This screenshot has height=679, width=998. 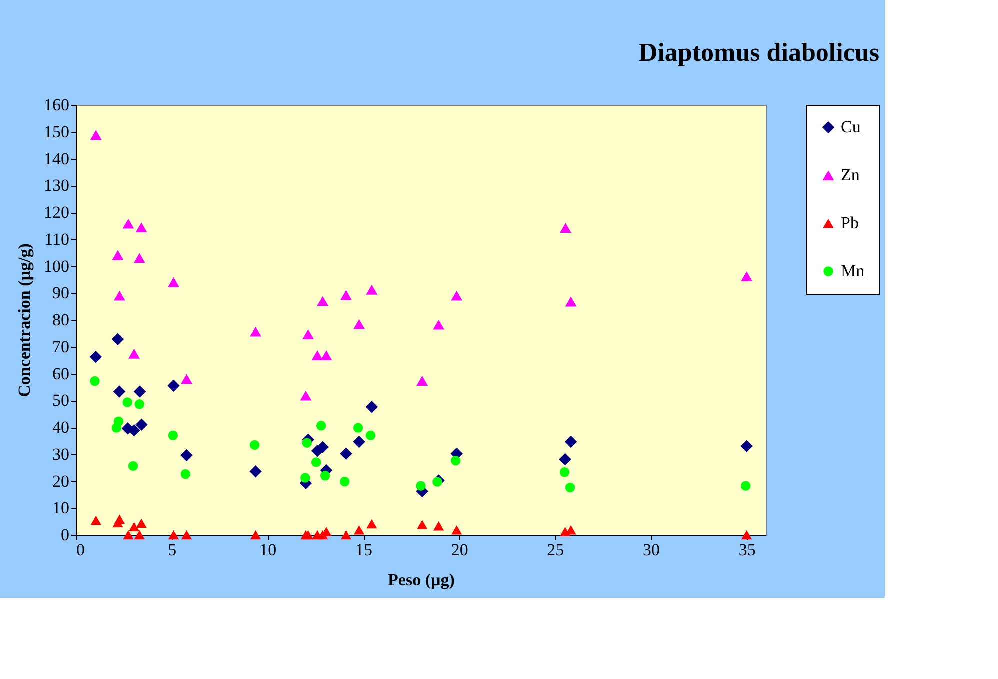 I want to click on y-tick-label: 140, so click(x=57, y=158).